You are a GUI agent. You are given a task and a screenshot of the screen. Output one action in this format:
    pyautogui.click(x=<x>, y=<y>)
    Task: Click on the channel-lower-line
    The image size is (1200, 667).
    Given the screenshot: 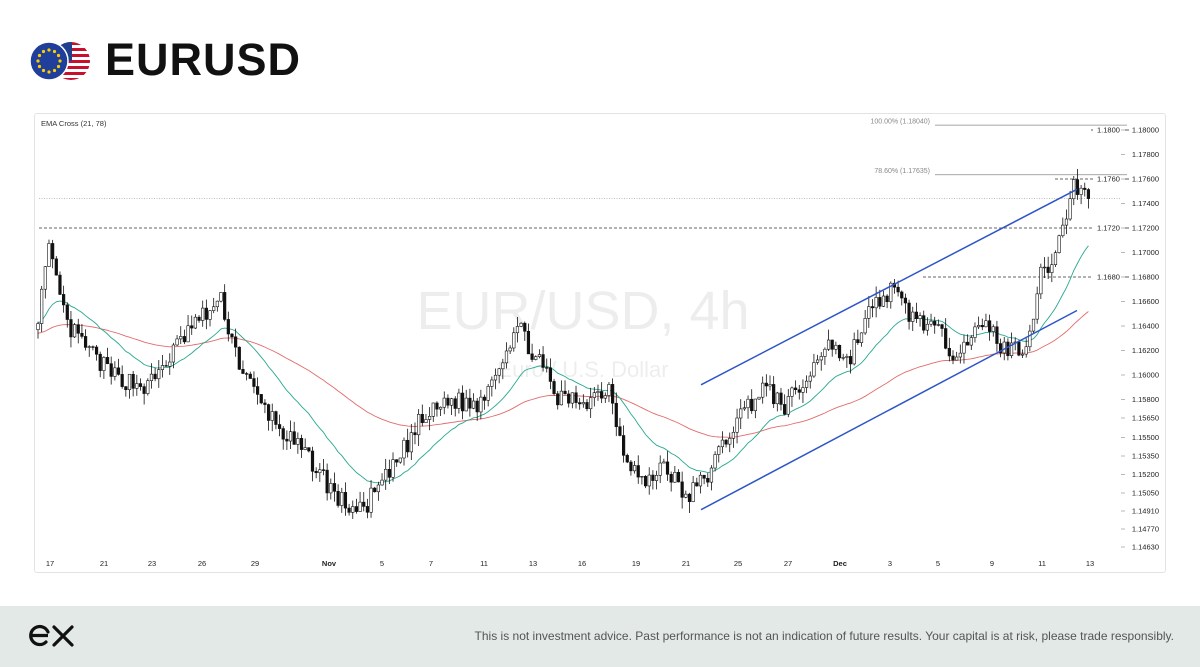 What is the action you would take?
    pyautogui.click(x=889, y=410)
    